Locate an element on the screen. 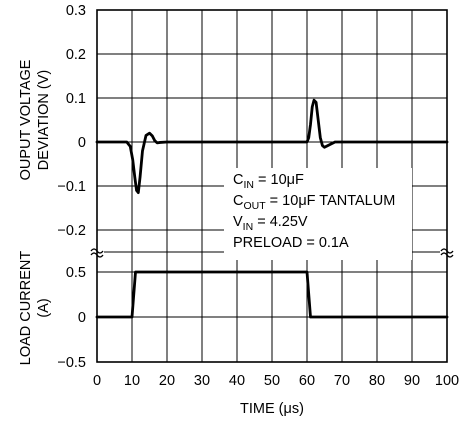 The width and height of the screenshot is (460, 433). annotation-cin: CIN = 10μF is located at coordinates (268, 181).